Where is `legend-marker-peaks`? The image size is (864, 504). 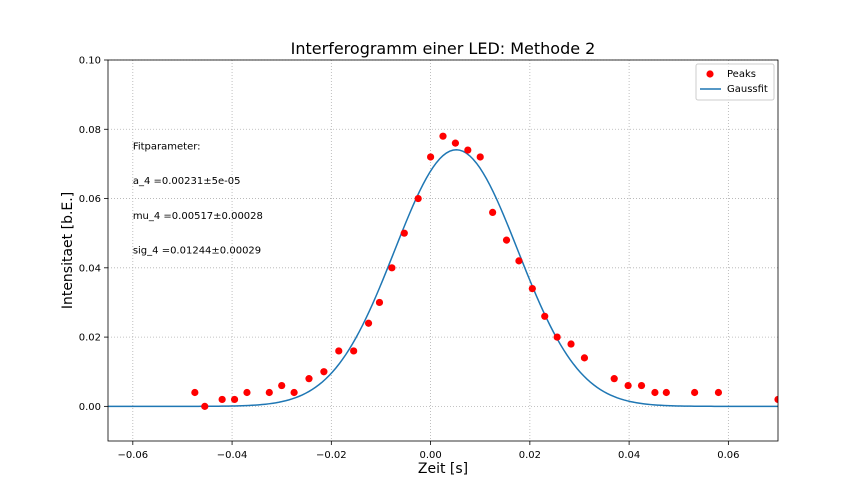
legend-marker-peaks is located at coordinates (710, 74).